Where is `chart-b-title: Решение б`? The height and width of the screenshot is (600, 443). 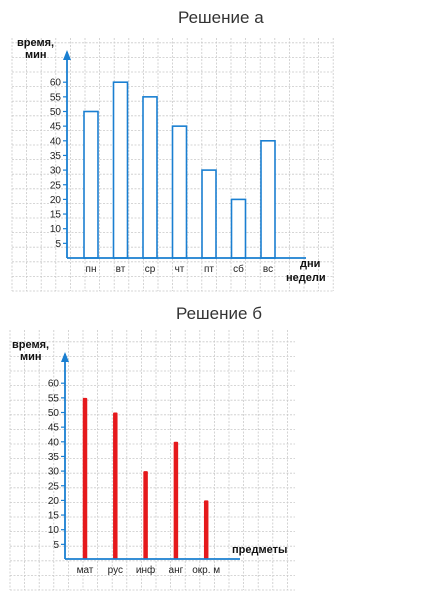 chart-b-title: Решение б is located at coordinates (219, 313).